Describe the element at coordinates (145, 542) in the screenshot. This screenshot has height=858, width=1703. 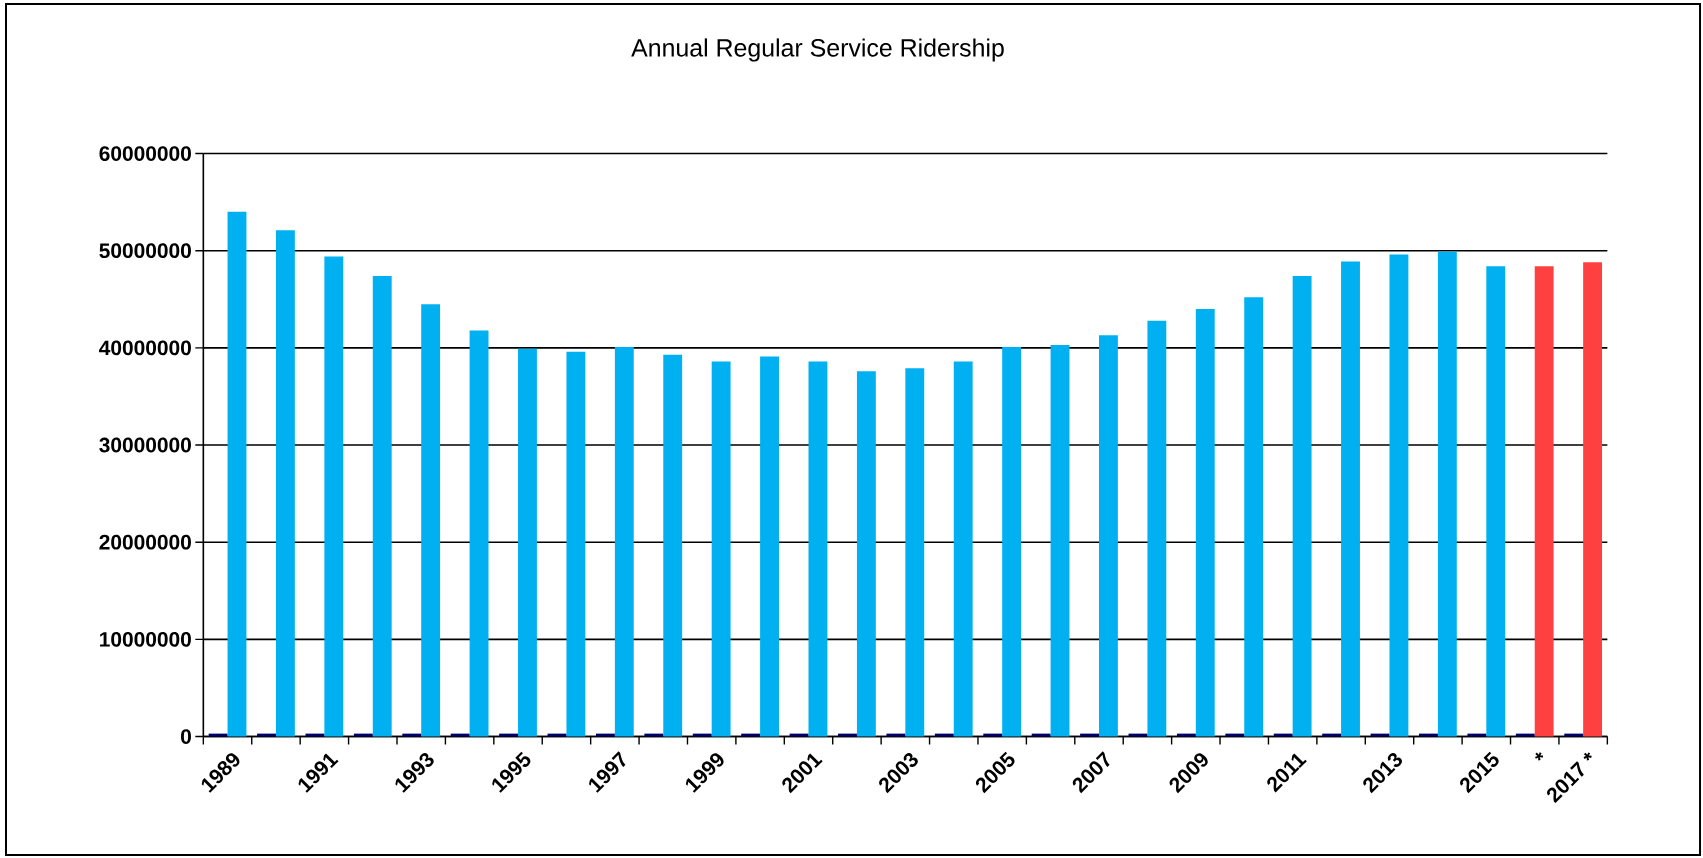
I see `y-tick-label: 20000000` at that location.